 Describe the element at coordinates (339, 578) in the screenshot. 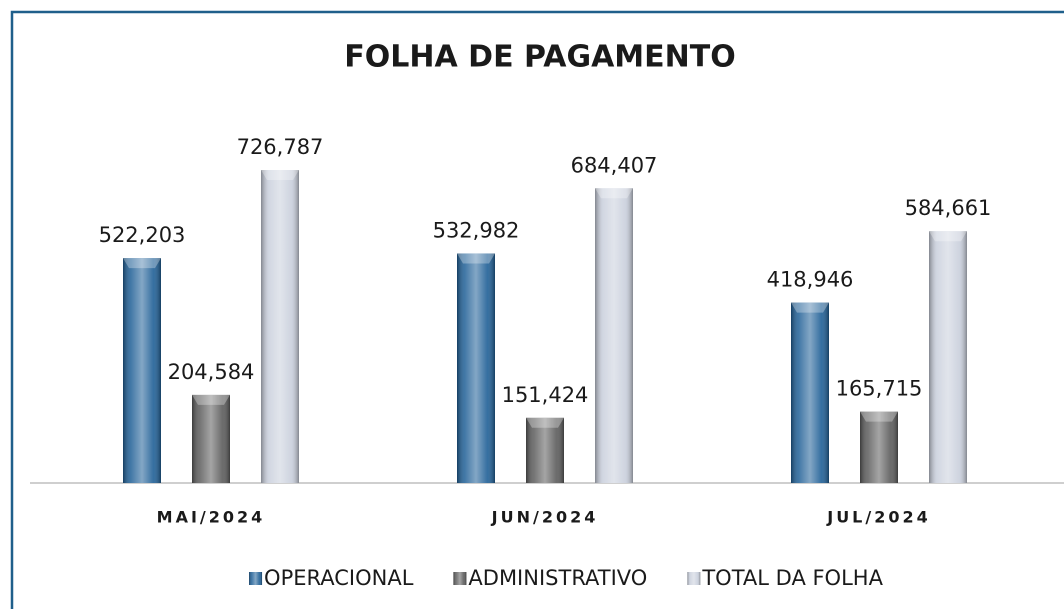

I see `legend-label: OPERACIONAL` at that location.